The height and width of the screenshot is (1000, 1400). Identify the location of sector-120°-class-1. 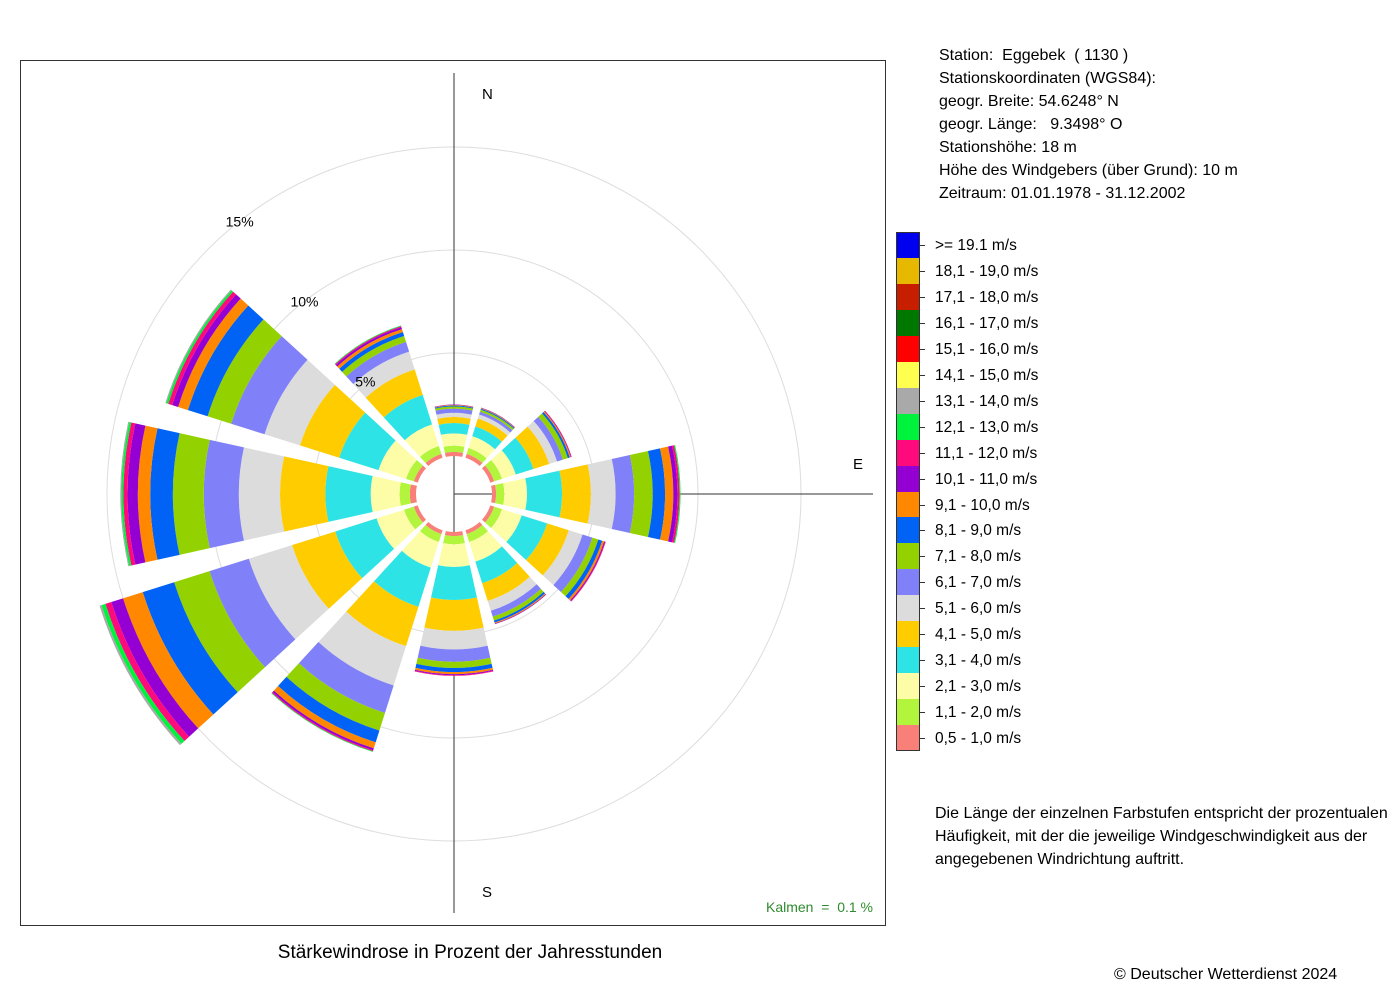
(488, 514).